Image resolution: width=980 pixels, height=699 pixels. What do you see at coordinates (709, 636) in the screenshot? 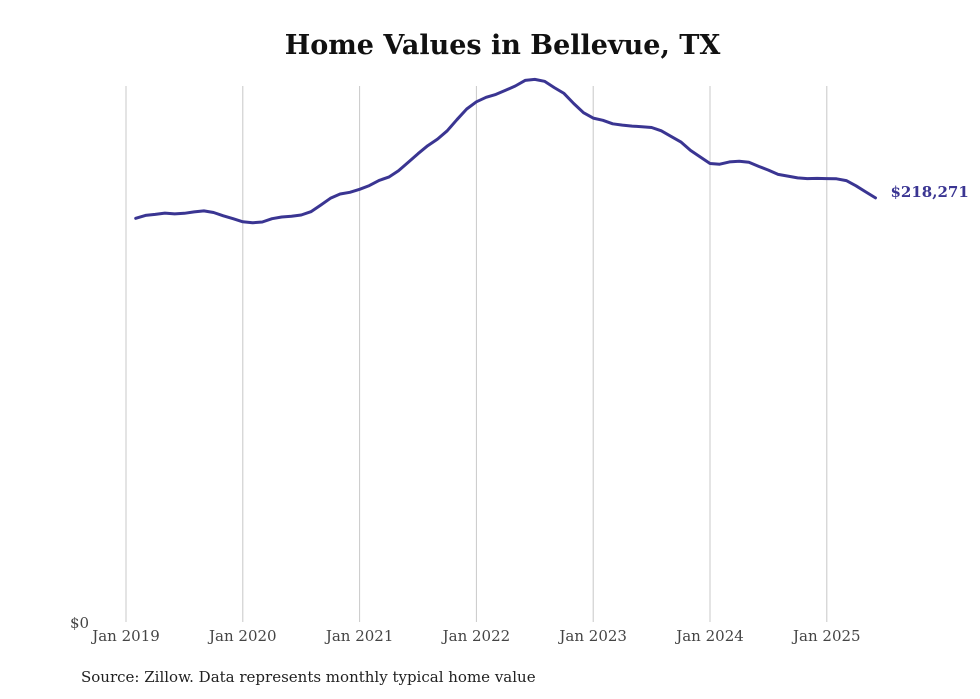
I see `x-tick-label: Jan 2024` at bounding box center [709, 636].